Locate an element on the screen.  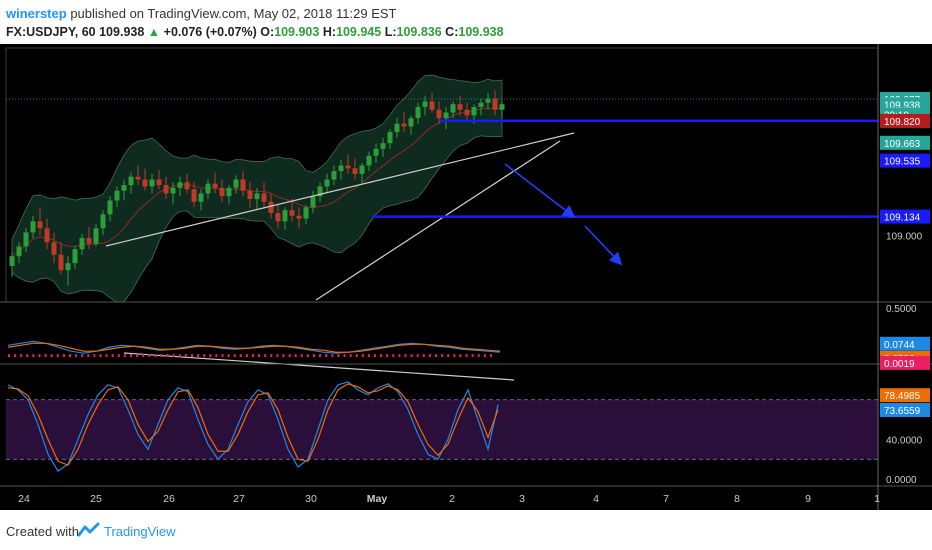
price-label: 109.663 is located at coordinates (902, 144).